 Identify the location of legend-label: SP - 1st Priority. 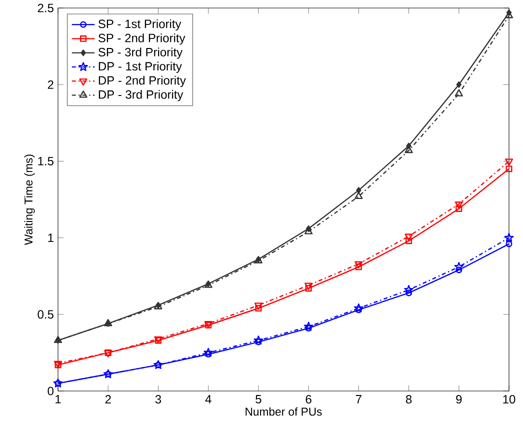
(140, 25).